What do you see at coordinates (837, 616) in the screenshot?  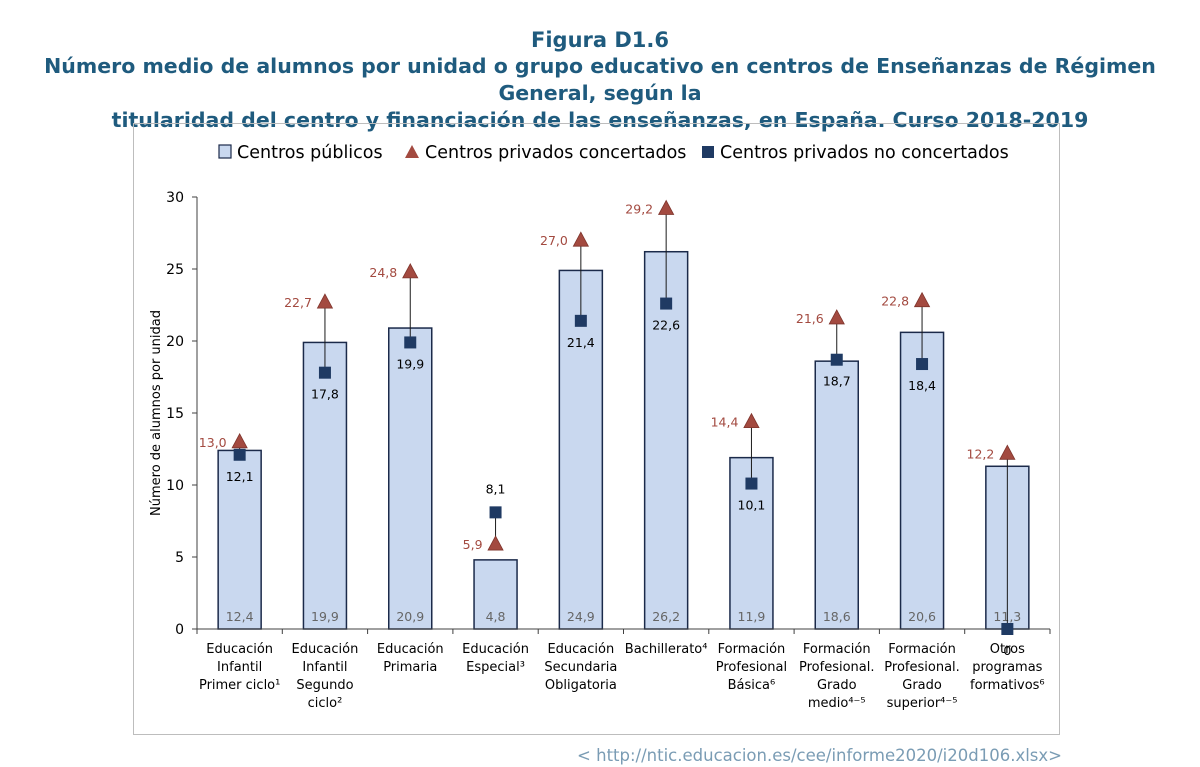 I see `bar-value-label: 18,6` at bounding box center [837, 616].